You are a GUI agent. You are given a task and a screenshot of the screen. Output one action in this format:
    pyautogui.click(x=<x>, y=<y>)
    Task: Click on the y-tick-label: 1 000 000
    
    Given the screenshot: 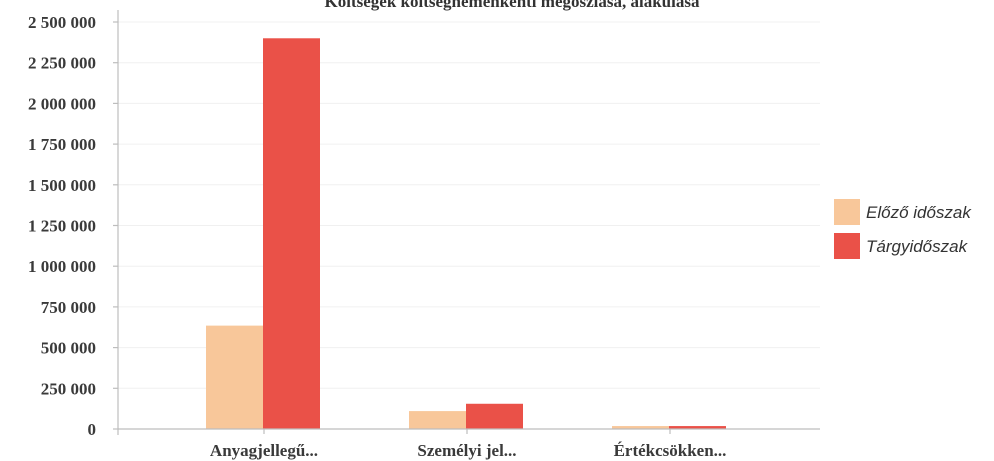 What is the action you would take?
    pyautogui.click(x=62, y=266)
    